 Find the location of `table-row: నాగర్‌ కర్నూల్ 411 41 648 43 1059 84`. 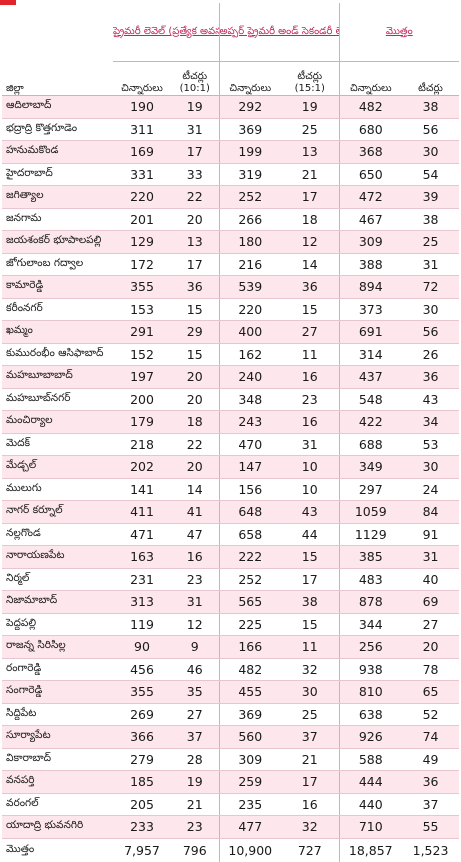

table-row: నాగర్‌ కర్నూల్ 411 41 648 43 1059 84 is located at coordinates (231, 512).